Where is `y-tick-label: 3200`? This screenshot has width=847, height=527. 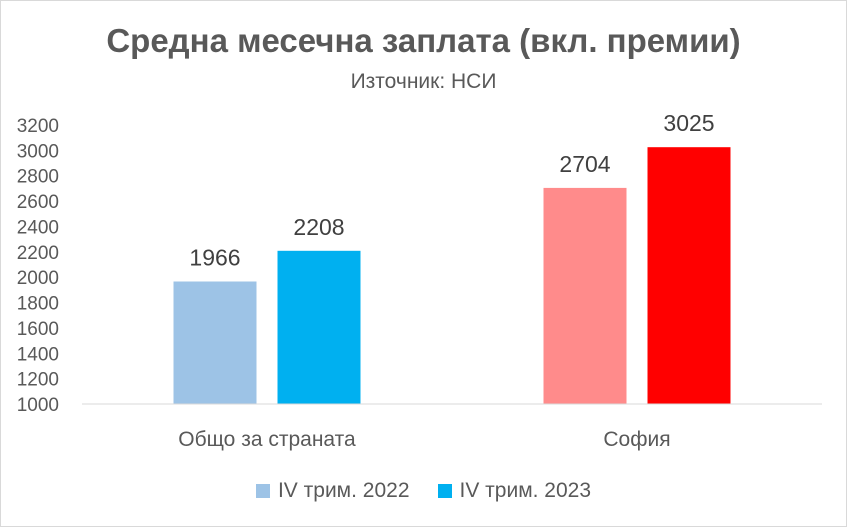
y-tick-label: 3200 is located at coordinates (38, 126).